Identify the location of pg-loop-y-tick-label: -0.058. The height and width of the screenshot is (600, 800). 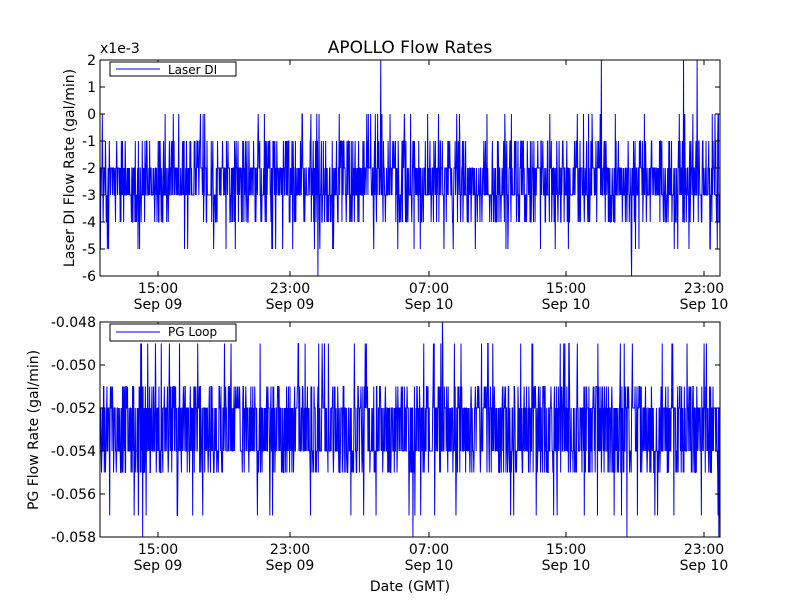
(73, 538).